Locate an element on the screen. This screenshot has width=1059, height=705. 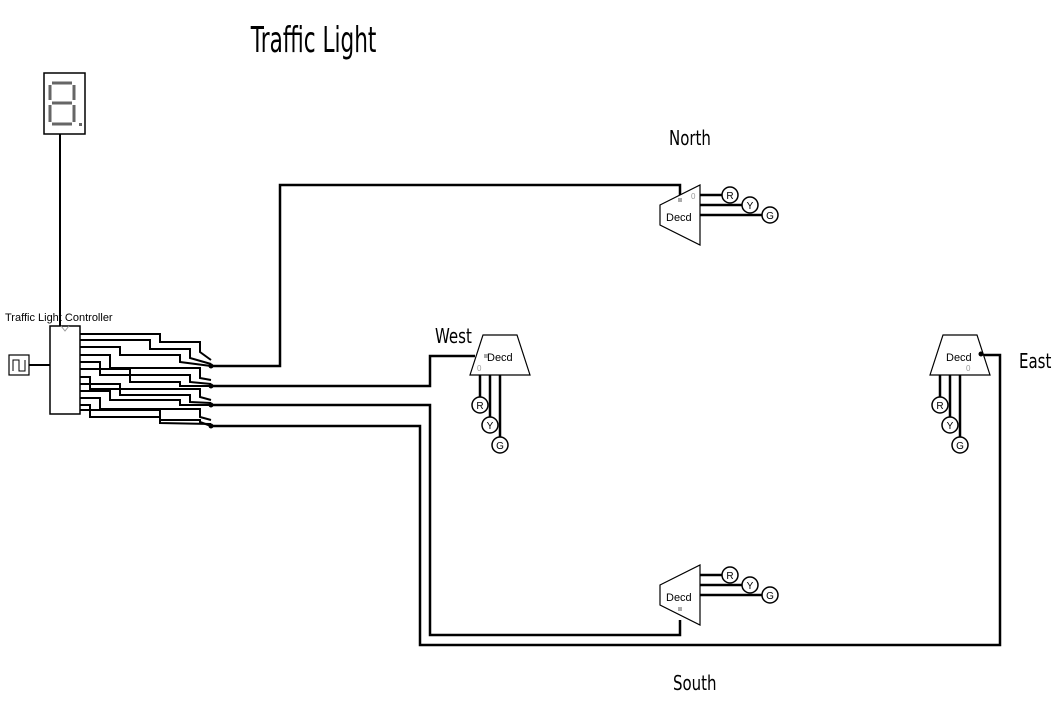
decoder-west: Decd 0 is located at coordinates (500, 355).